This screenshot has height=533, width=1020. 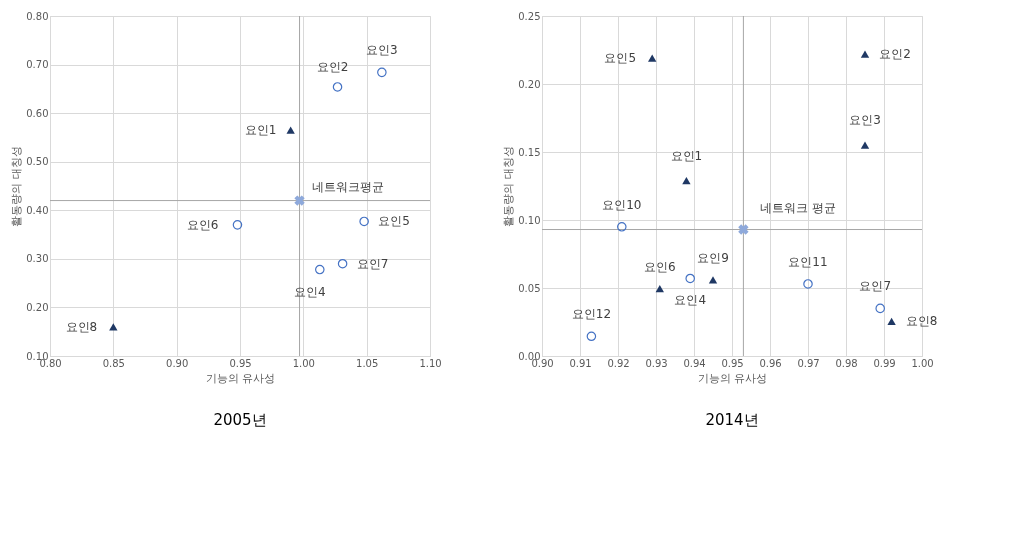 I want to click on x-tick-label: 0.99, so click(x=884, y=363).